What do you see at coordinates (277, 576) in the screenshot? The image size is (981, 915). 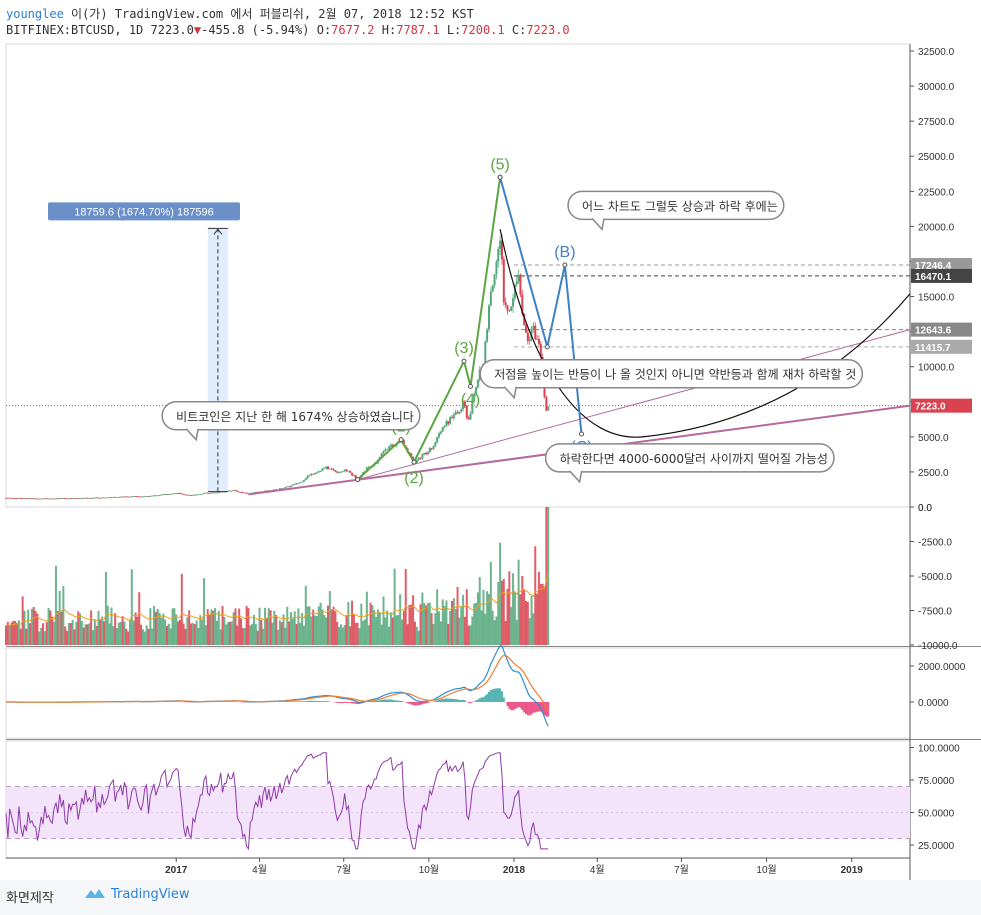 I see `volume-group` at bounding box center [277, 576].